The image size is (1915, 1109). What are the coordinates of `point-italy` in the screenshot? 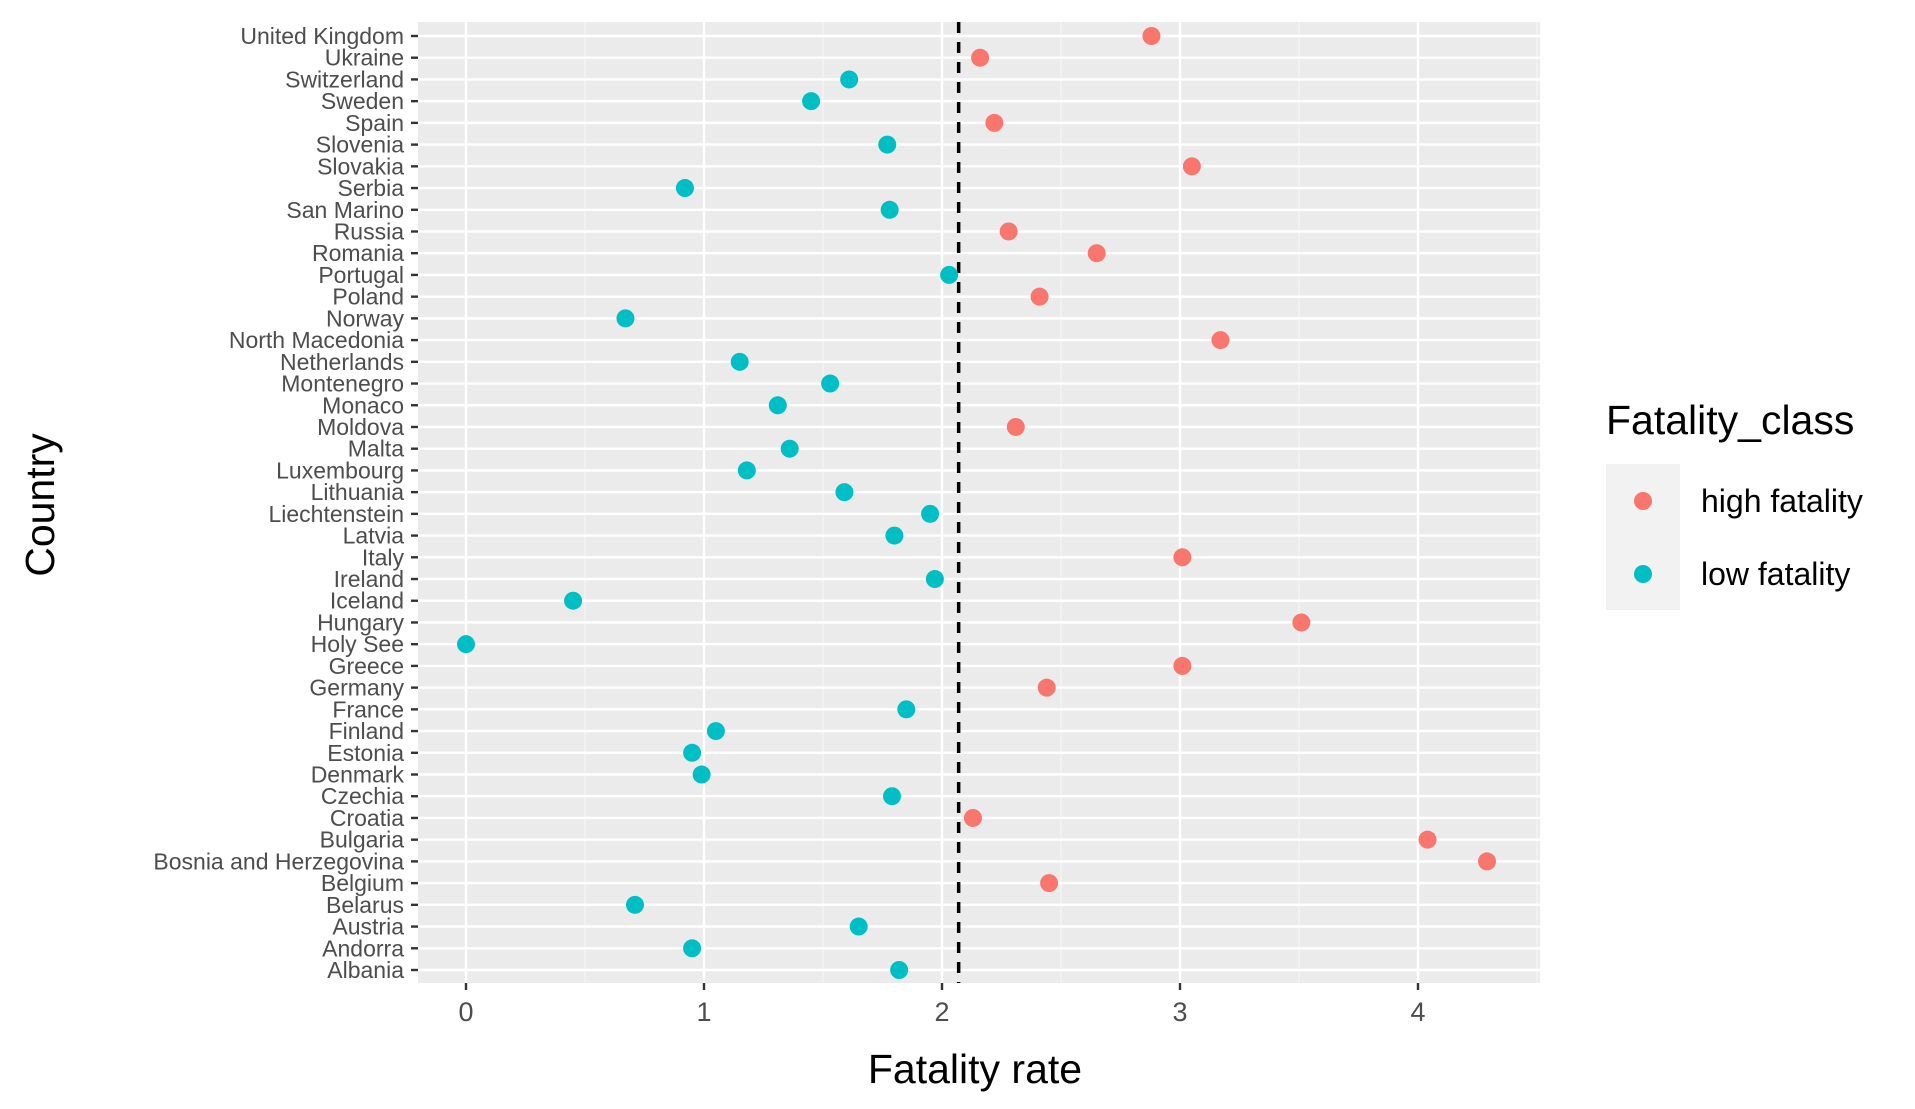 It's located at (1182, 557).